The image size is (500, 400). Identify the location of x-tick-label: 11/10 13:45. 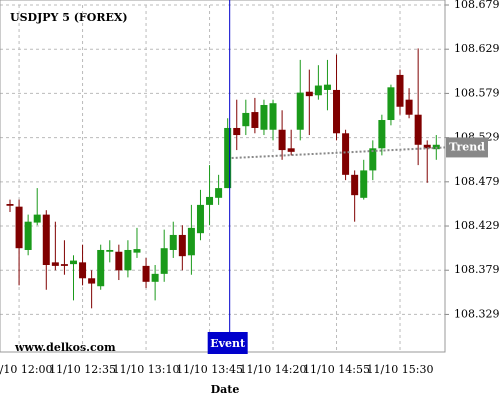
(209, 369).